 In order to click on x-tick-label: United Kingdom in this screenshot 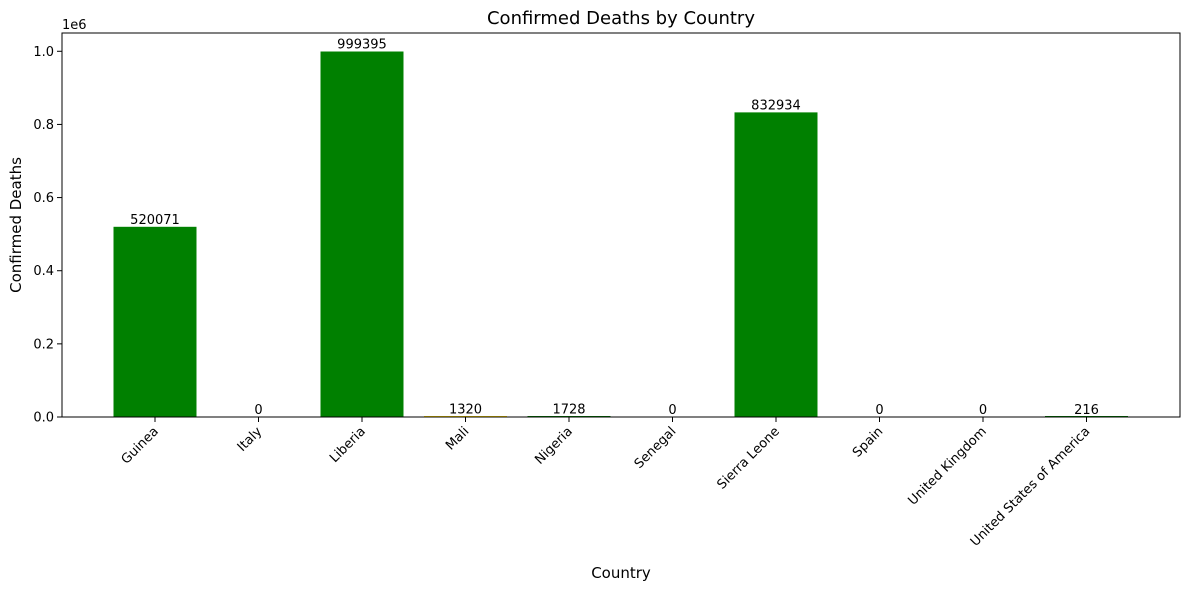, I will do `click(947, 466)`.